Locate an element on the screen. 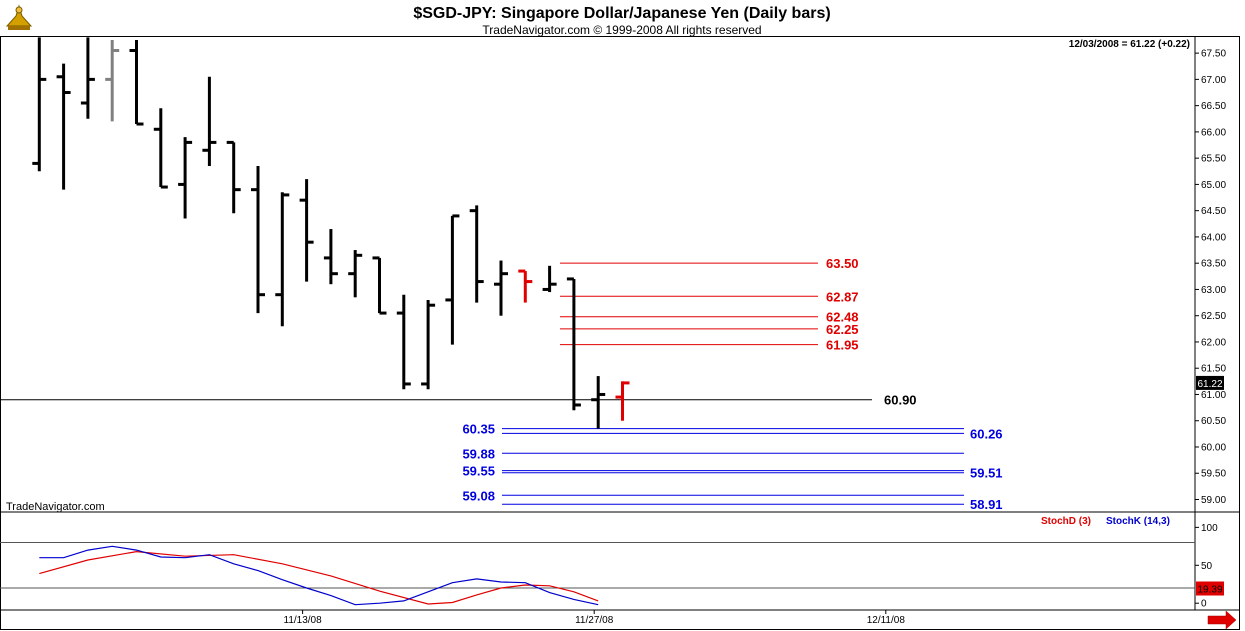 The height and width of the screenshot is (631, 1245). price-tick-label: 60.00 is located at coordinates (1213, 447).